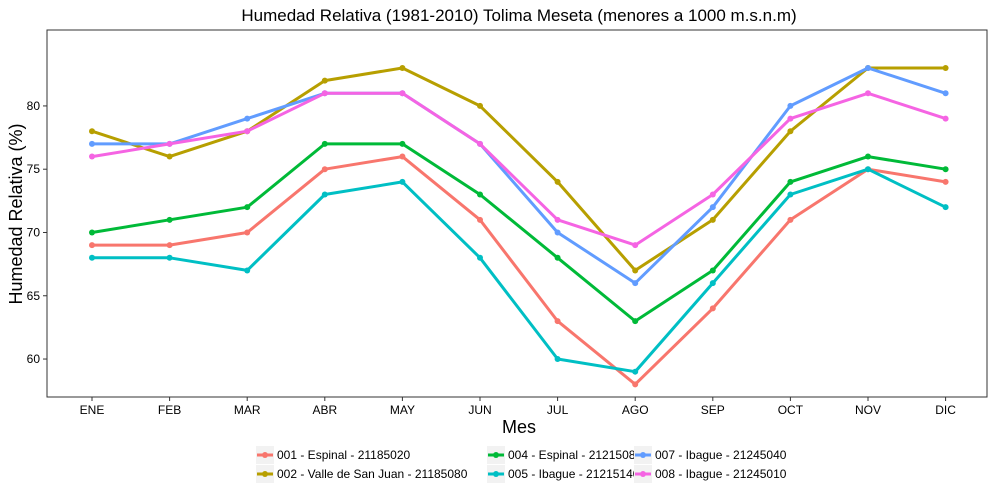 This screenshot has width=1000, height=500. I want to click on x-tick-label: JUN, so click(479, 410).